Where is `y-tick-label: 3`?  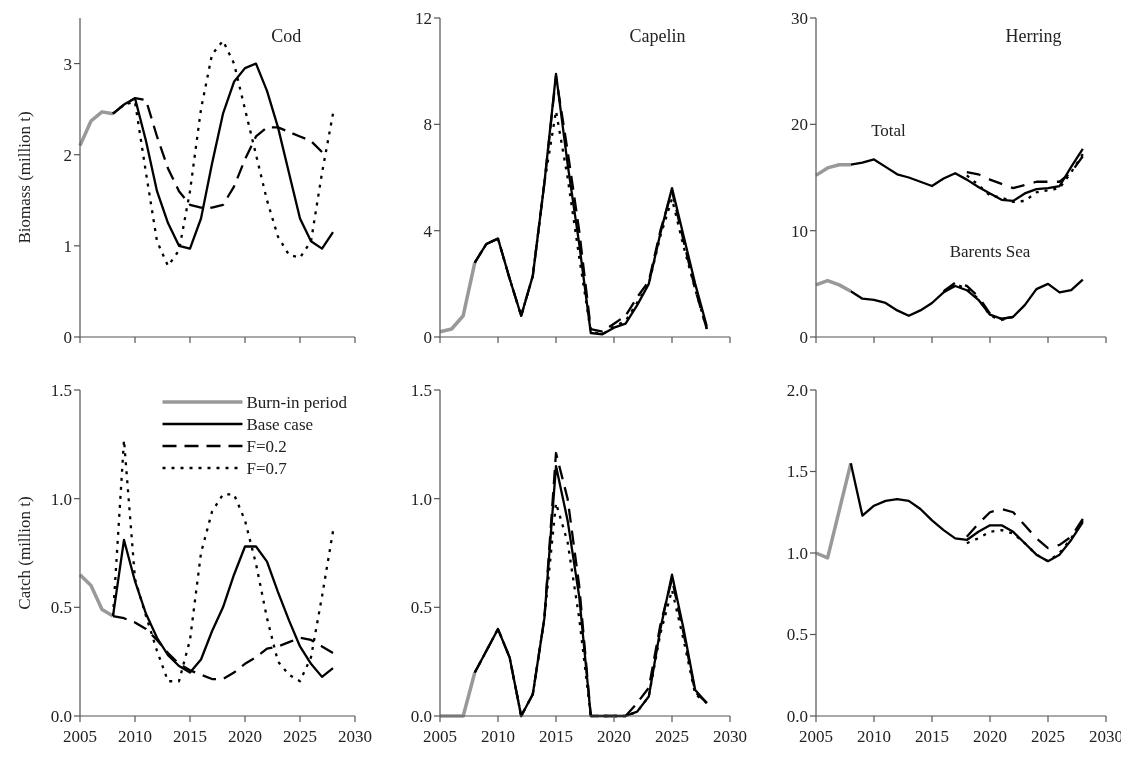
y-tick-label: 3 is located at coordinates (67, 64).